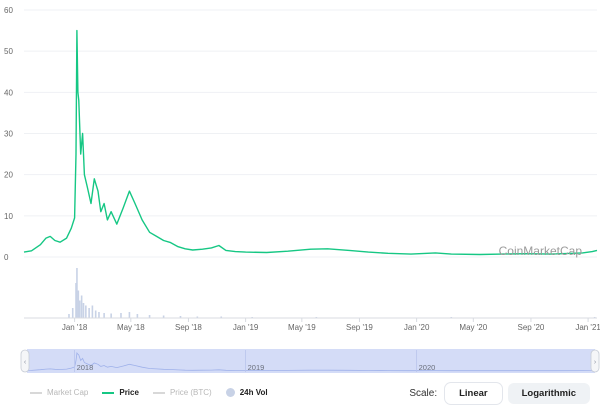 The image size is (600, 408). Describe the element at coordinates (131, 327) in the screenshot. I see `x-tick-label: May '18` at that location.